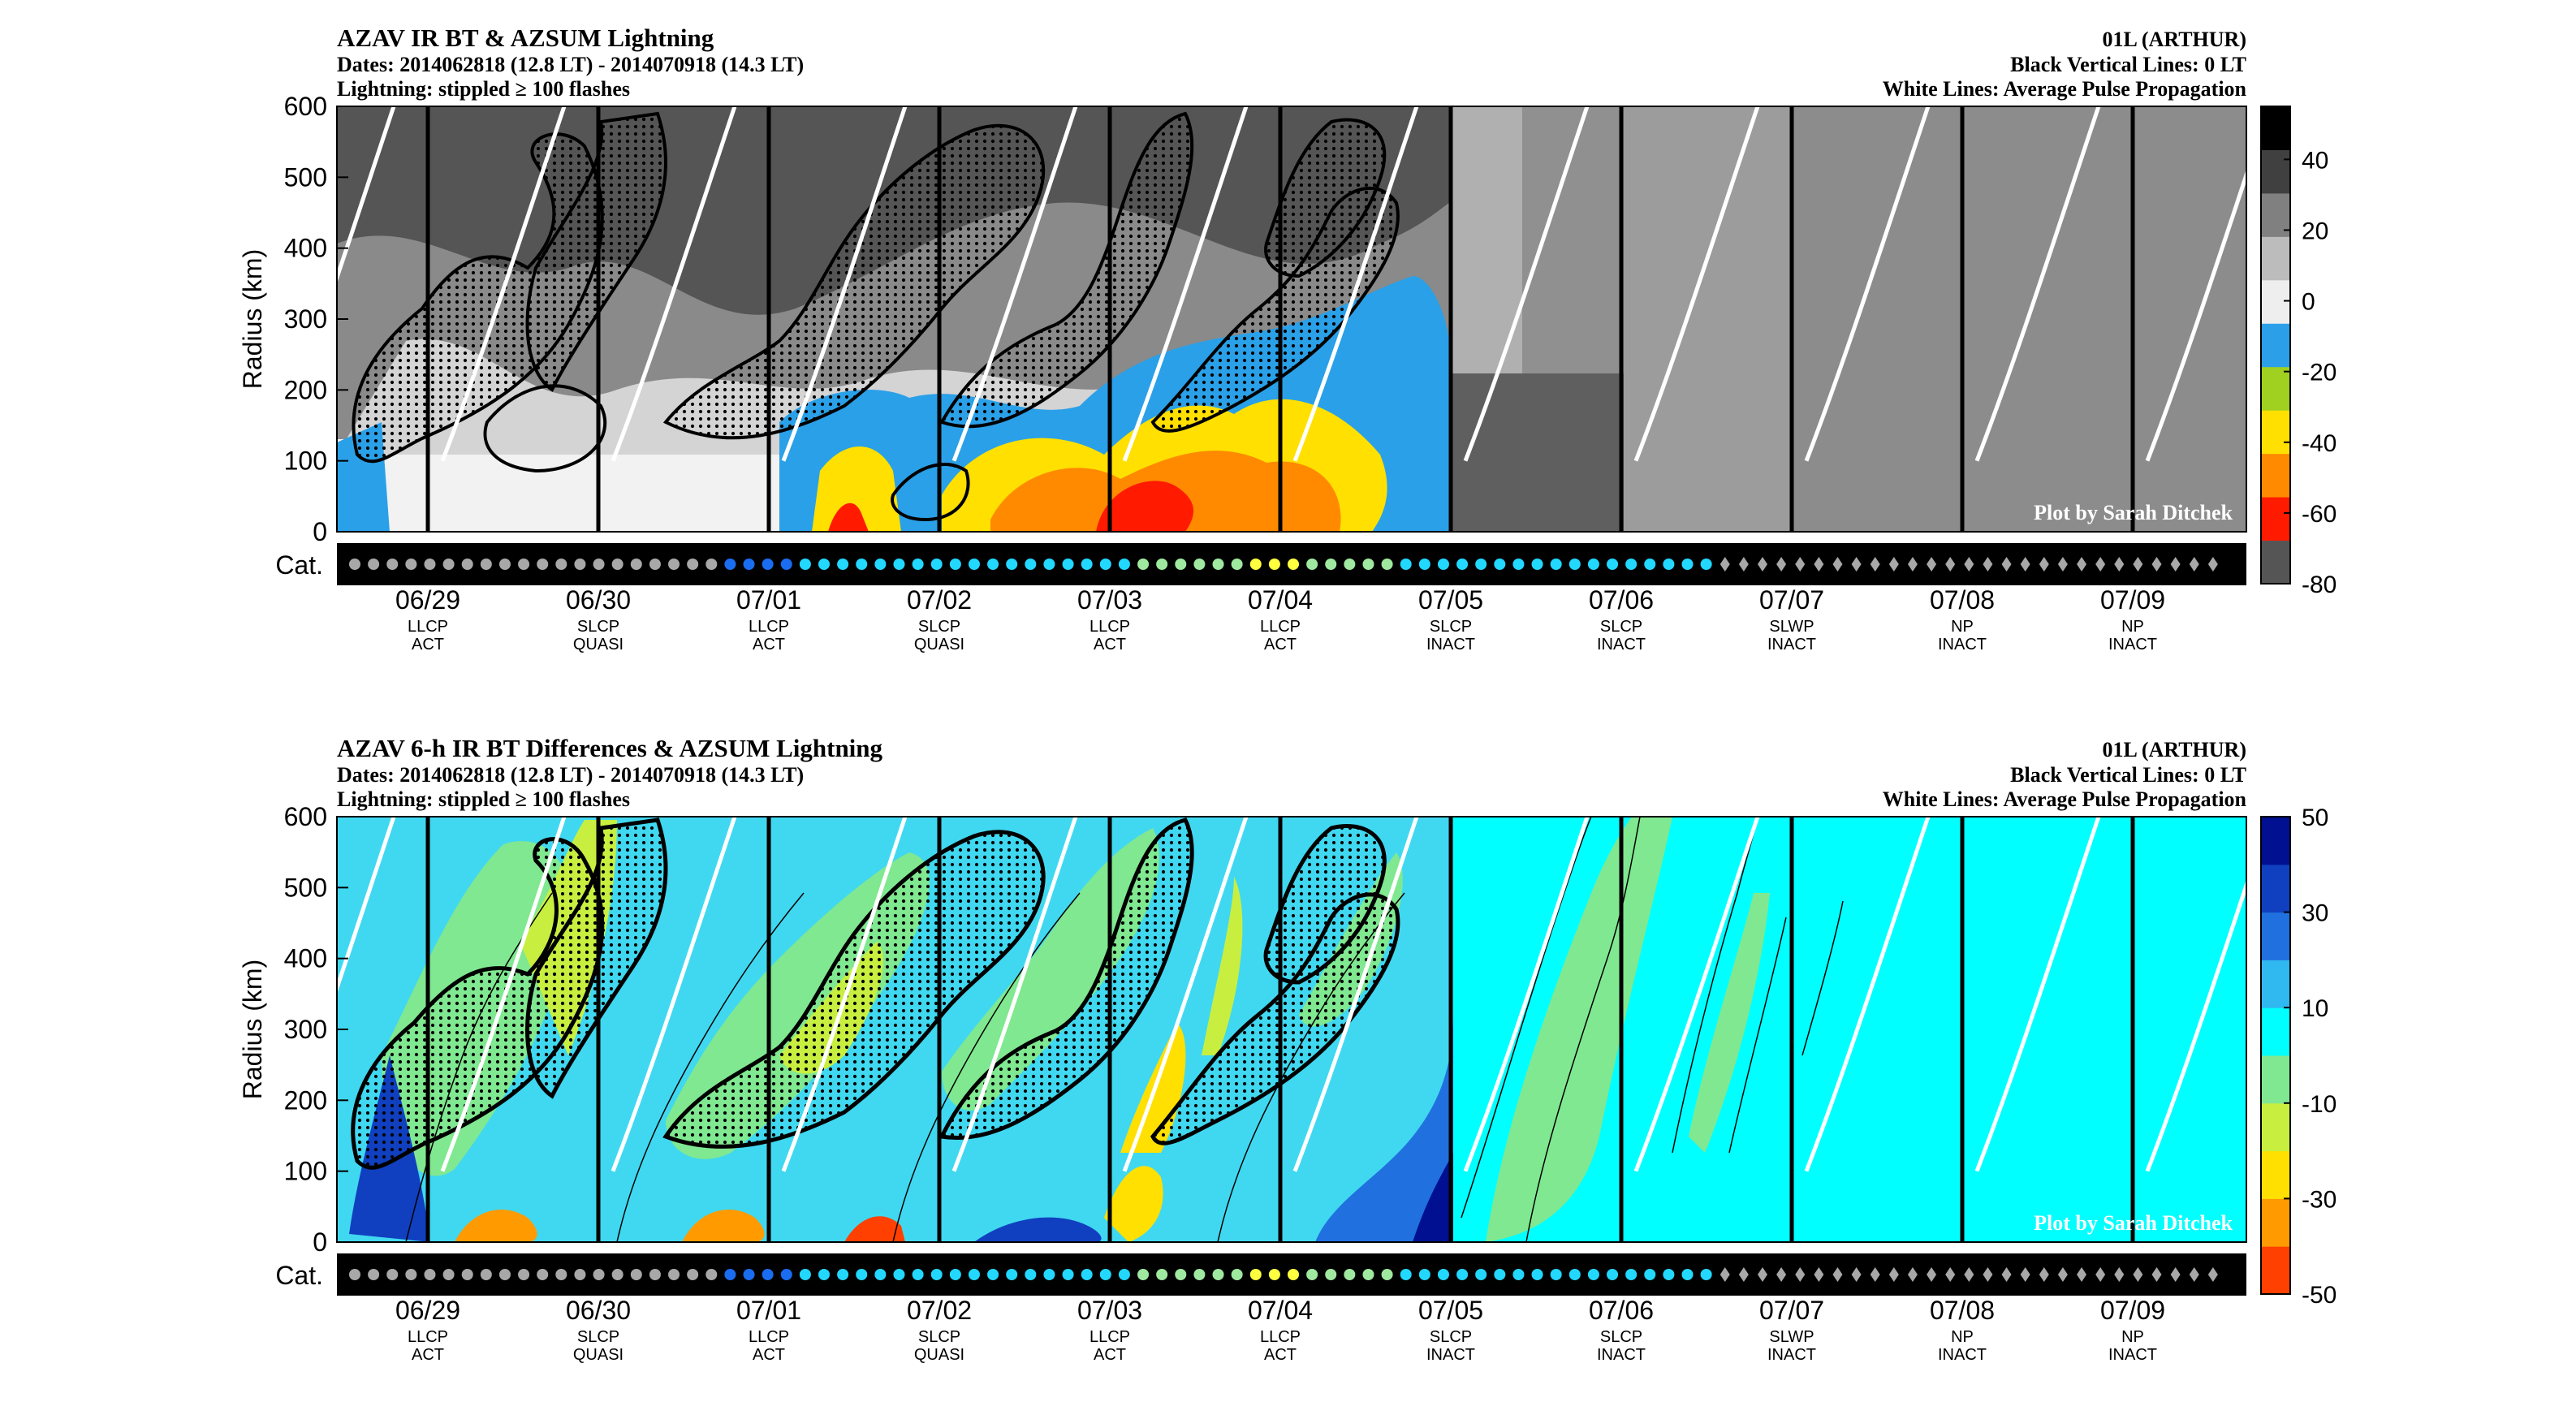 This screenshot has width=2576, height=1402. What do you see at coordinates (2319, 444) in the screenshot?
I see `colorbar-tick-label: -40` at bounding box center [2319, 444].